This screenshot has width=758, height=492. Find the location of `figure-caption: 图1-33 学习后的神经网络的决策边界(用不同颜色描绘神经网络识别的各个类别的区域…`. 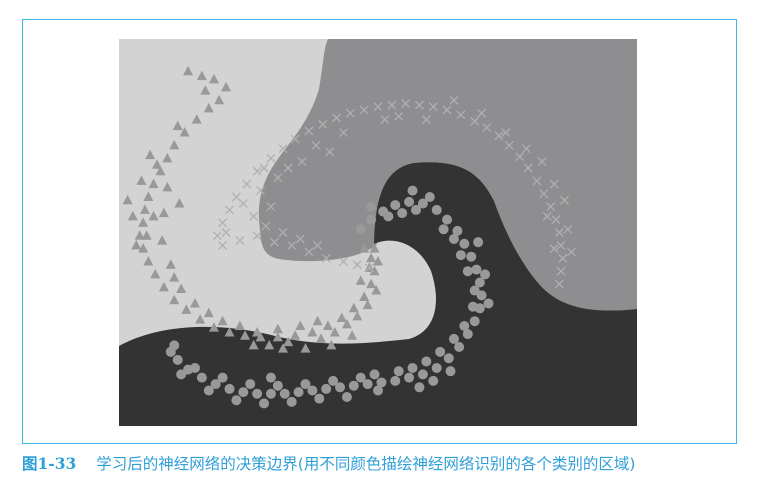

figure-caption: 图1-33 学习后的神经网络的决策边界(用不同颜色描绘神经网络识别的各个类别的区域… is located at coordinates (387, 464).